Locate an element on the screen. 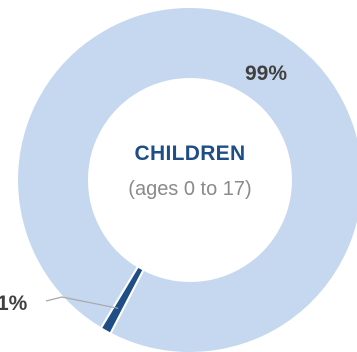 This screenshot has height=352, width=357. slice-label-small: 1% is located at coordinates (14, 303).